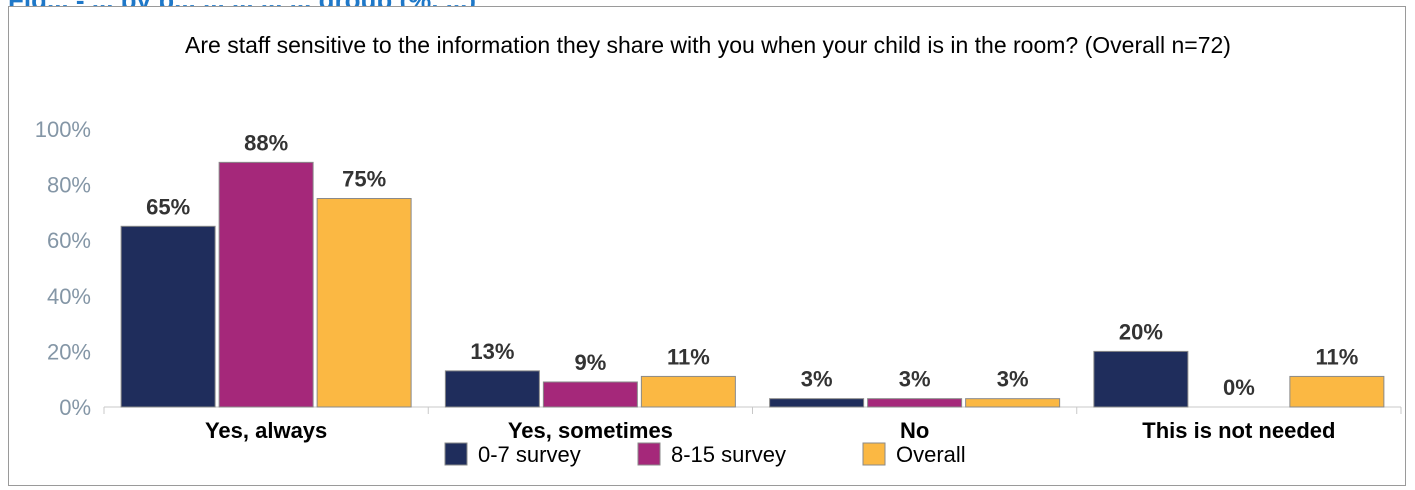 This screenshot has height=490, width=1415. What do you see at coordinates (69, 240) in the screenshot?
I see `y-tick-label: 60%` at bounding box center [69, 240].